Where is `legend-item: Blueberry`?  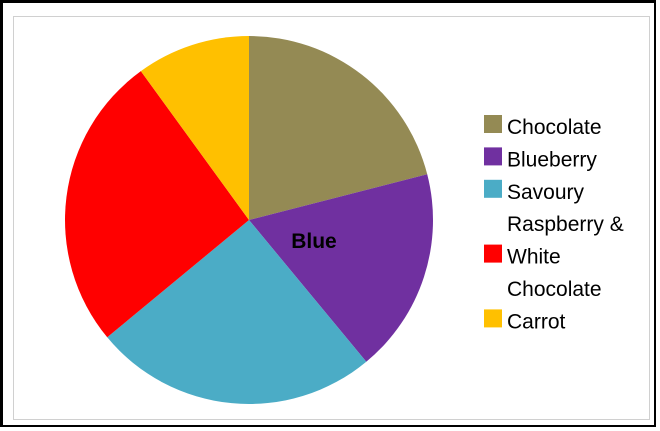
legend-item: Blueberry is located at coordinates (540, 159).